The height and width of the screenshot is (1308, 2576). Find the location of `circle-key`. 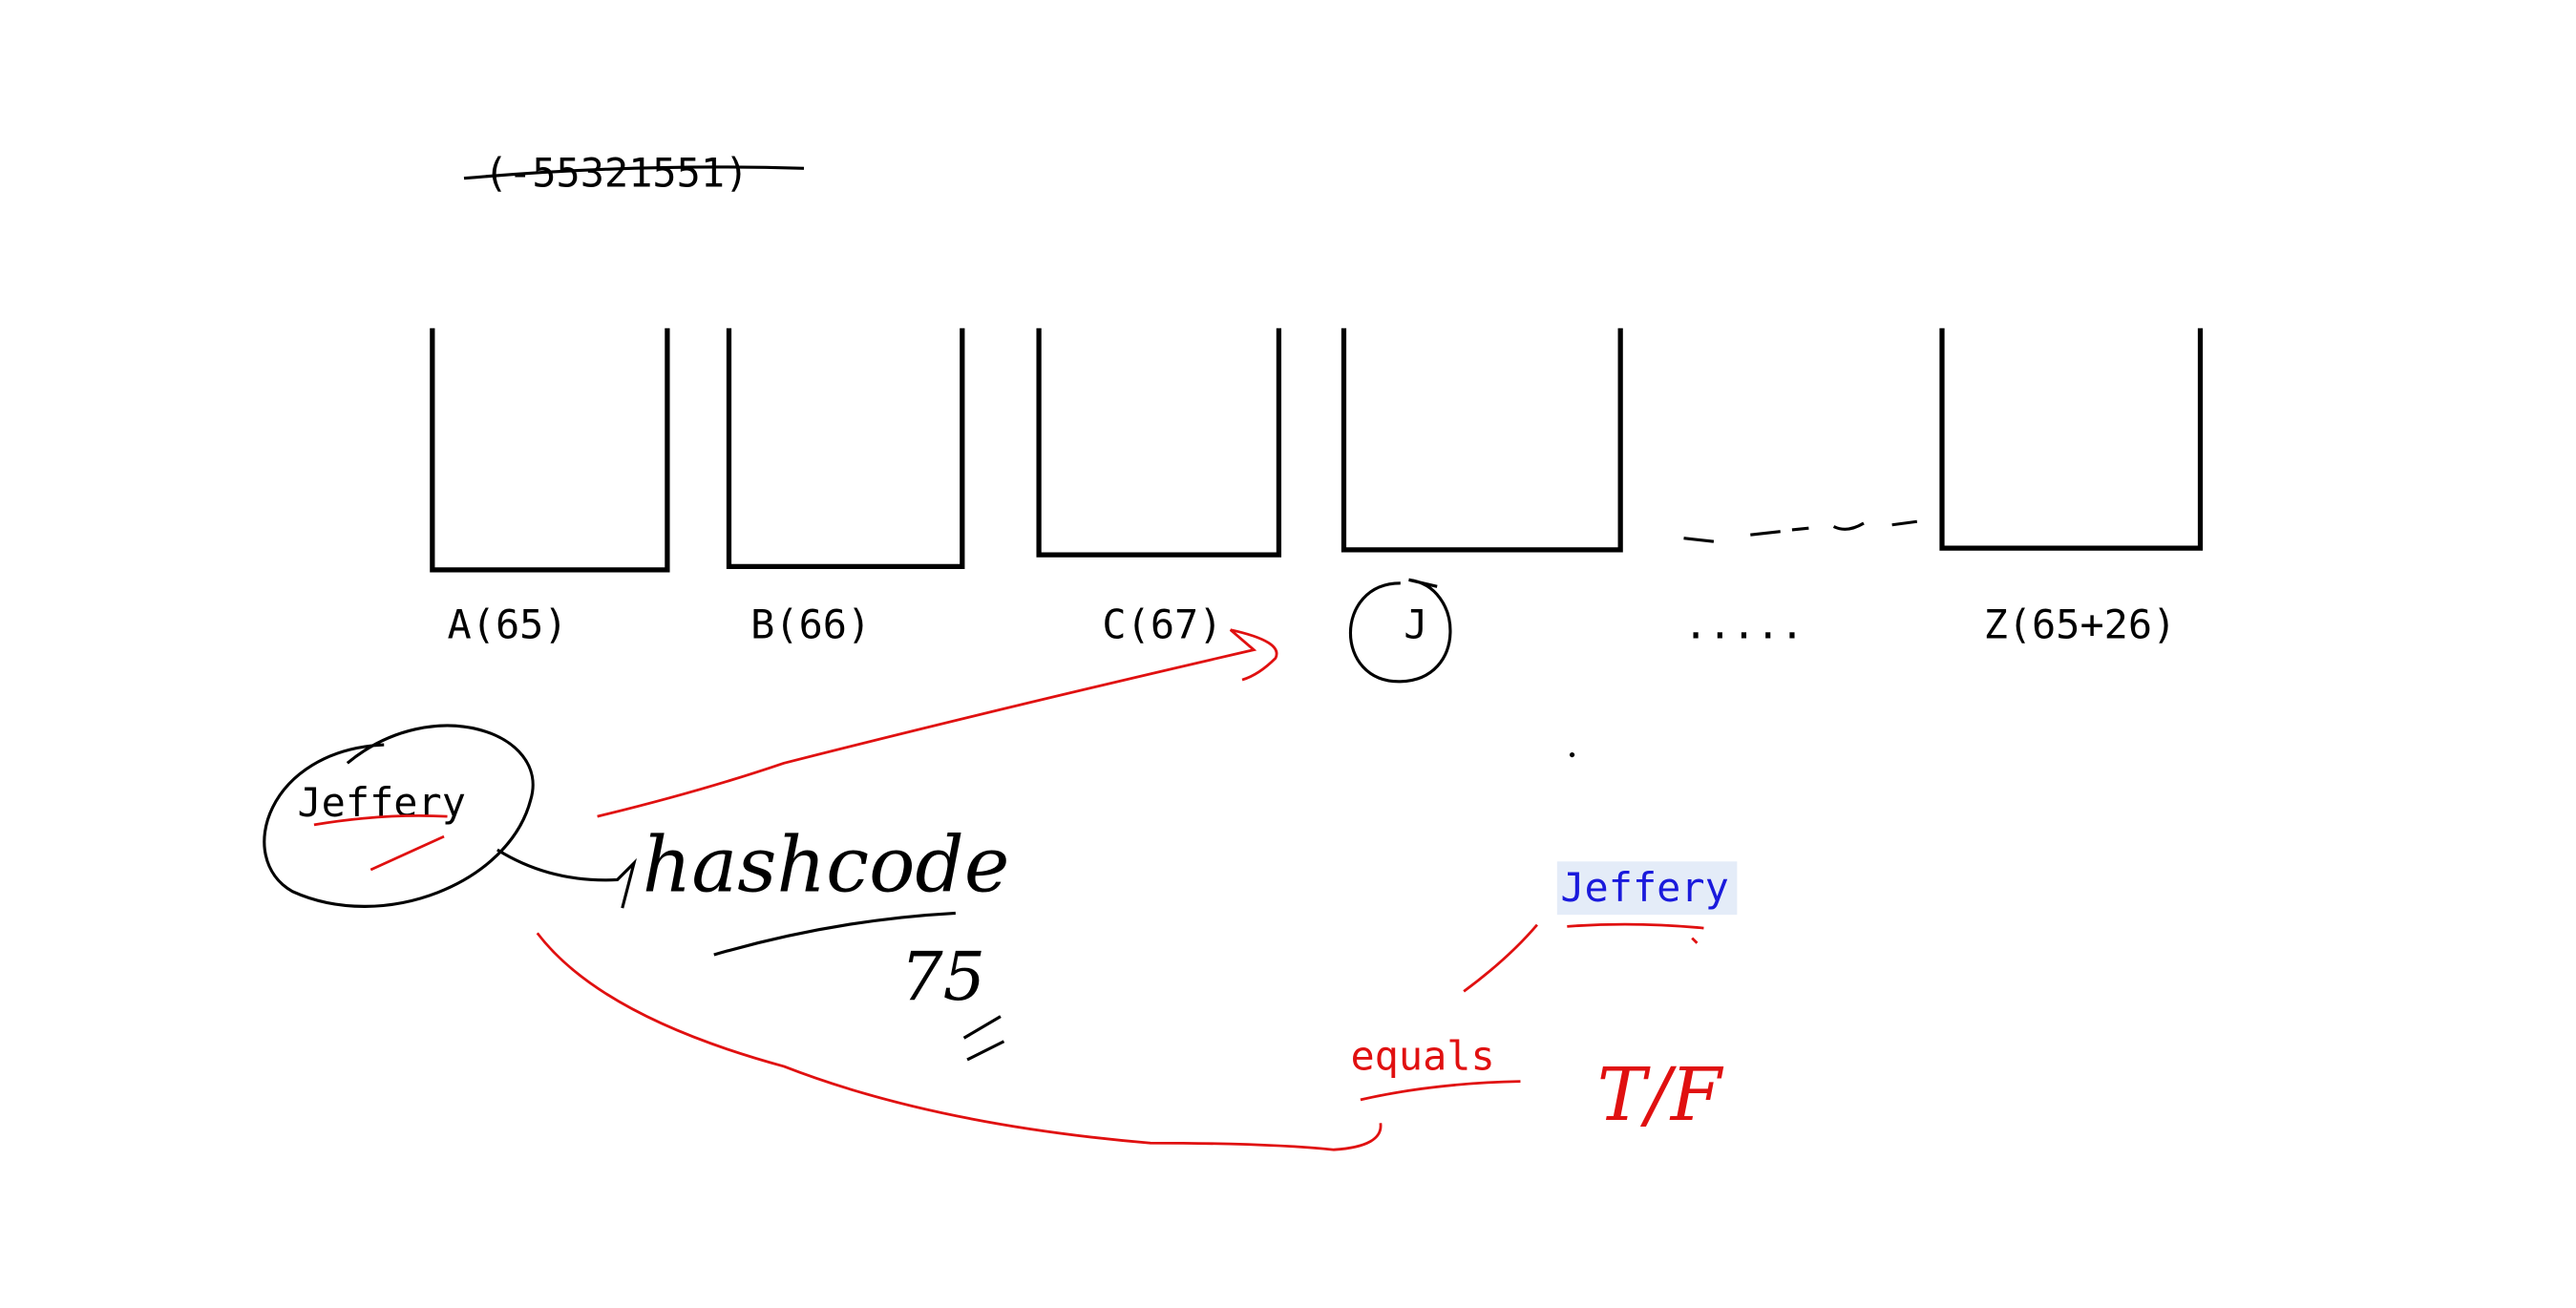

circle-key is located at coordinates (399, 816).